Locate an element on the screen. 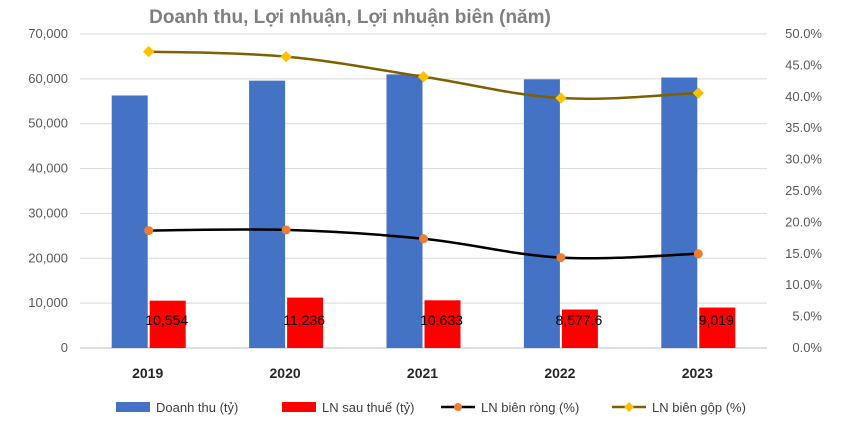 This screenshot has height=431, width=862. category-label: 2022 is located at coordinates (559, 373).